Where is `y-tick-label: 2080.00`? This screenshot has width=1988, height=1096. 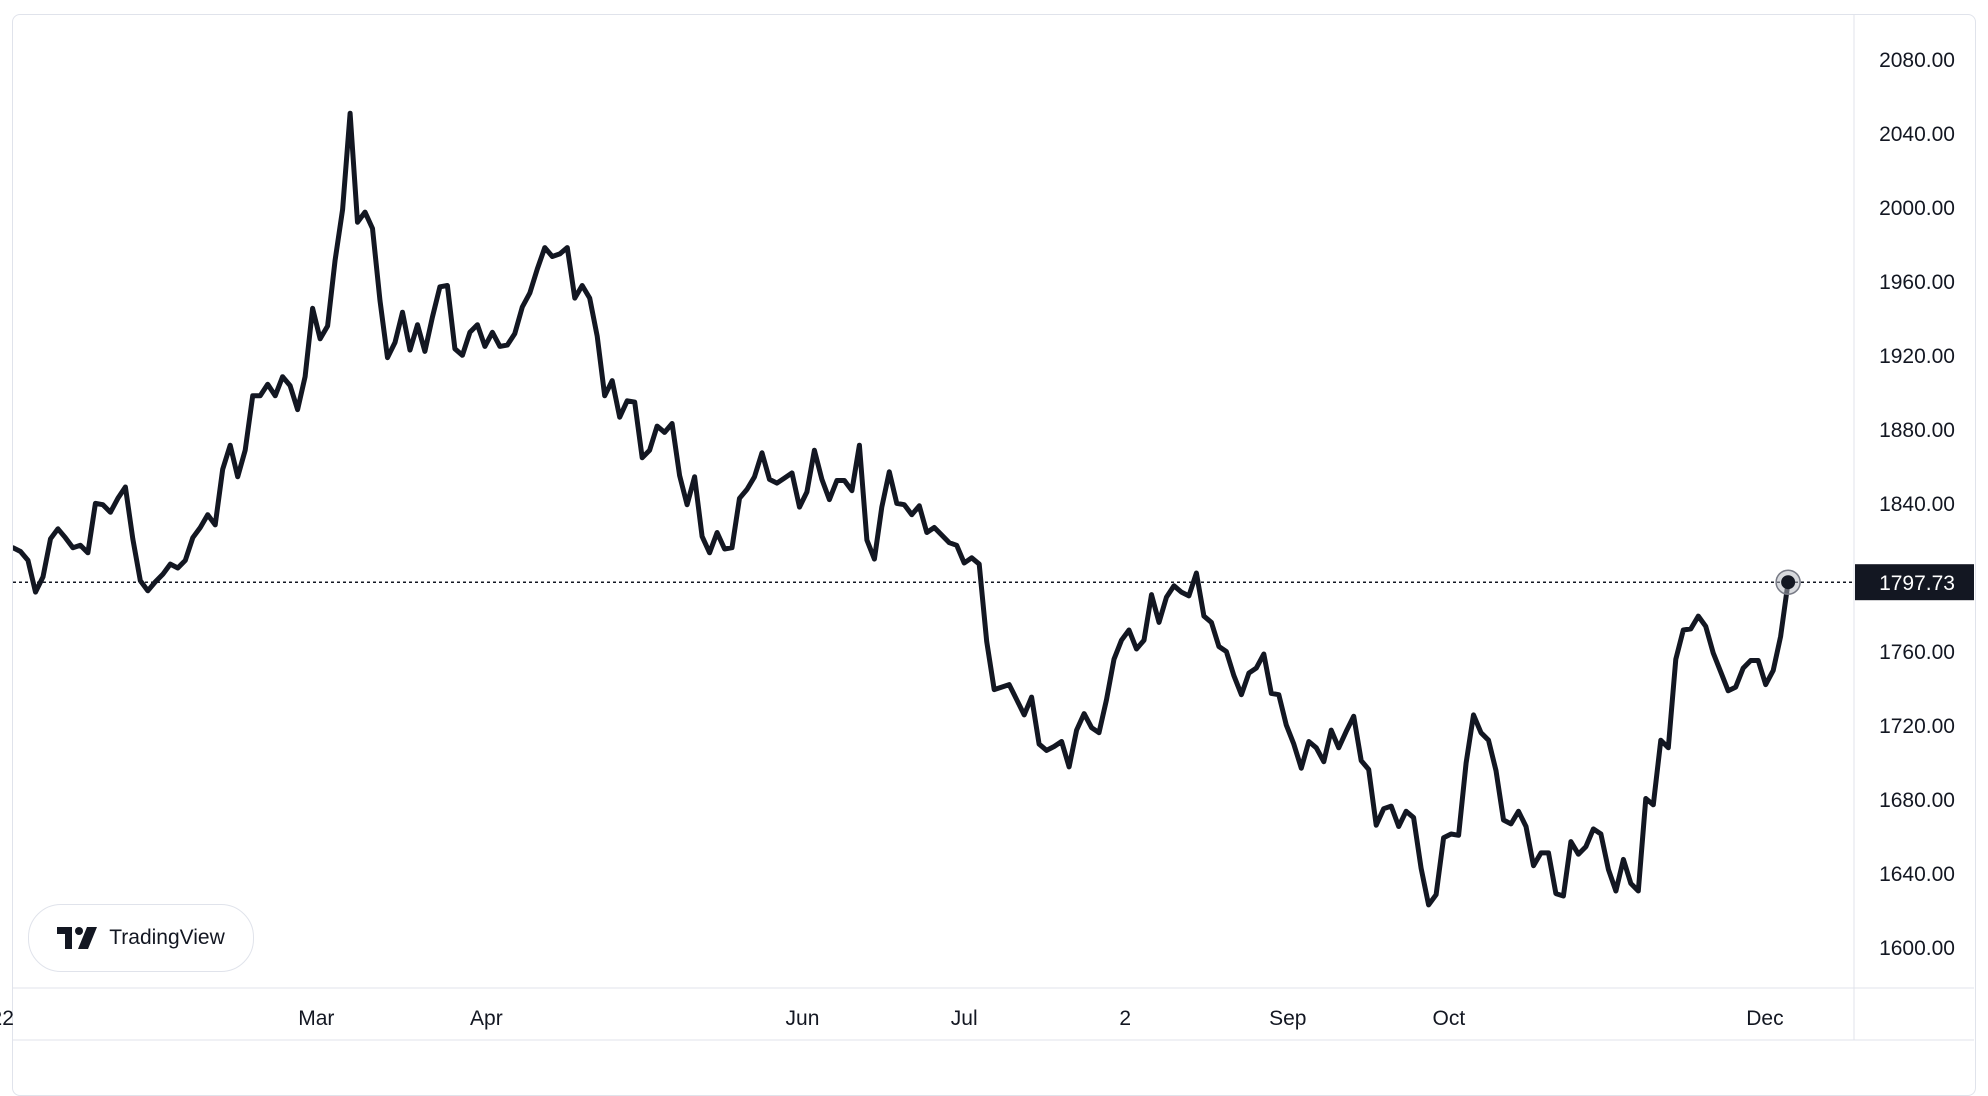 y-tick-label: 2080.00 is located at coordinates (1917, 60).